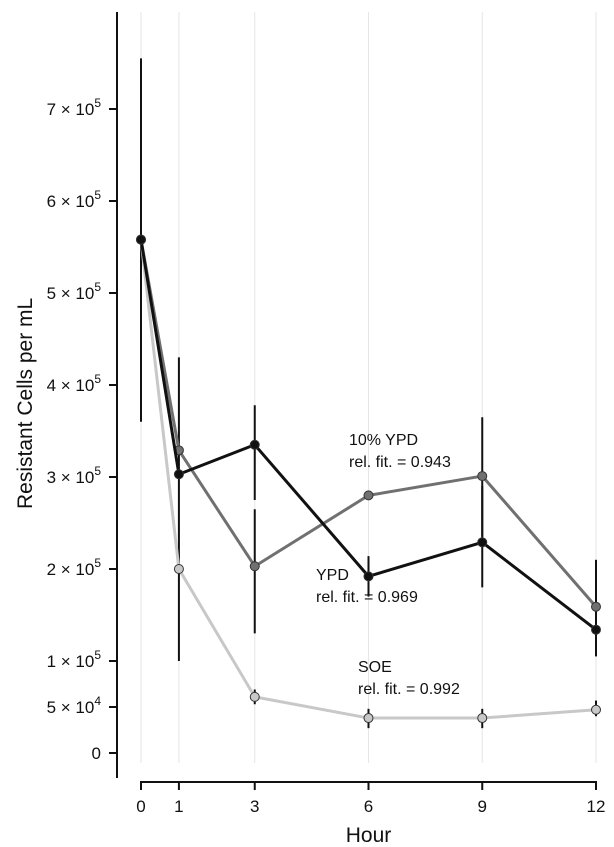 The height and width of the screenshot is (847, 614). What do you see at coordinates (383, 440) in the screenshot?
I see `annotation-10-ypd-name: 10% YPD` at bounding box center [383, 440].